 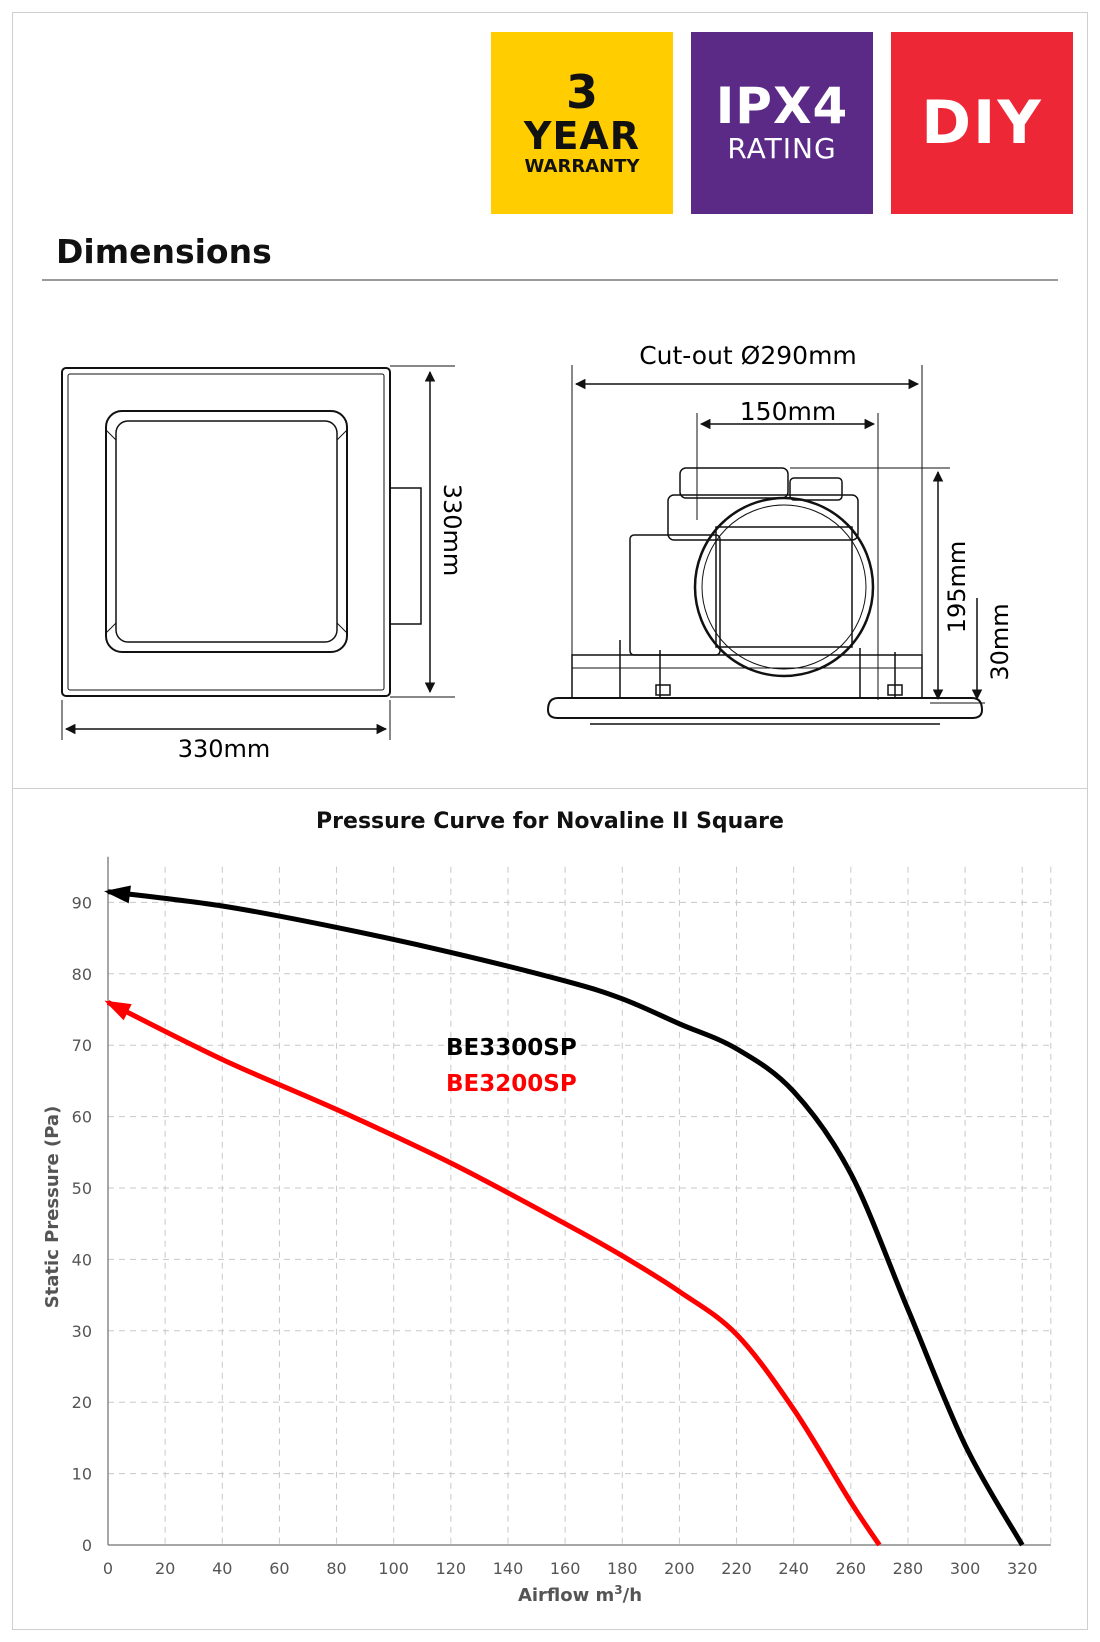 What do you see at coordinates (82, 1402) in the screenshot?
I see `y-tick-label: 20` at bounding box center [82, 1402].